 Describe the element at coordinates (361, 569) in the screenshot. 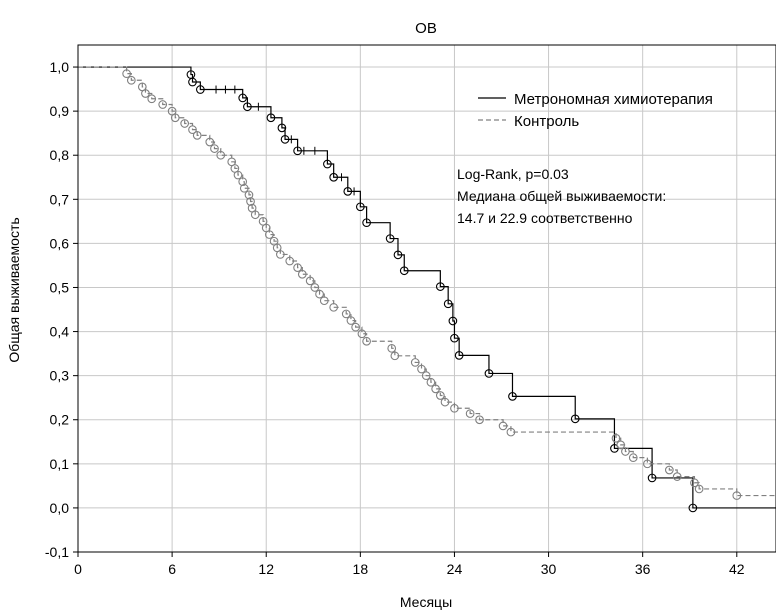

I see `x-tick-label: 18` at that location.